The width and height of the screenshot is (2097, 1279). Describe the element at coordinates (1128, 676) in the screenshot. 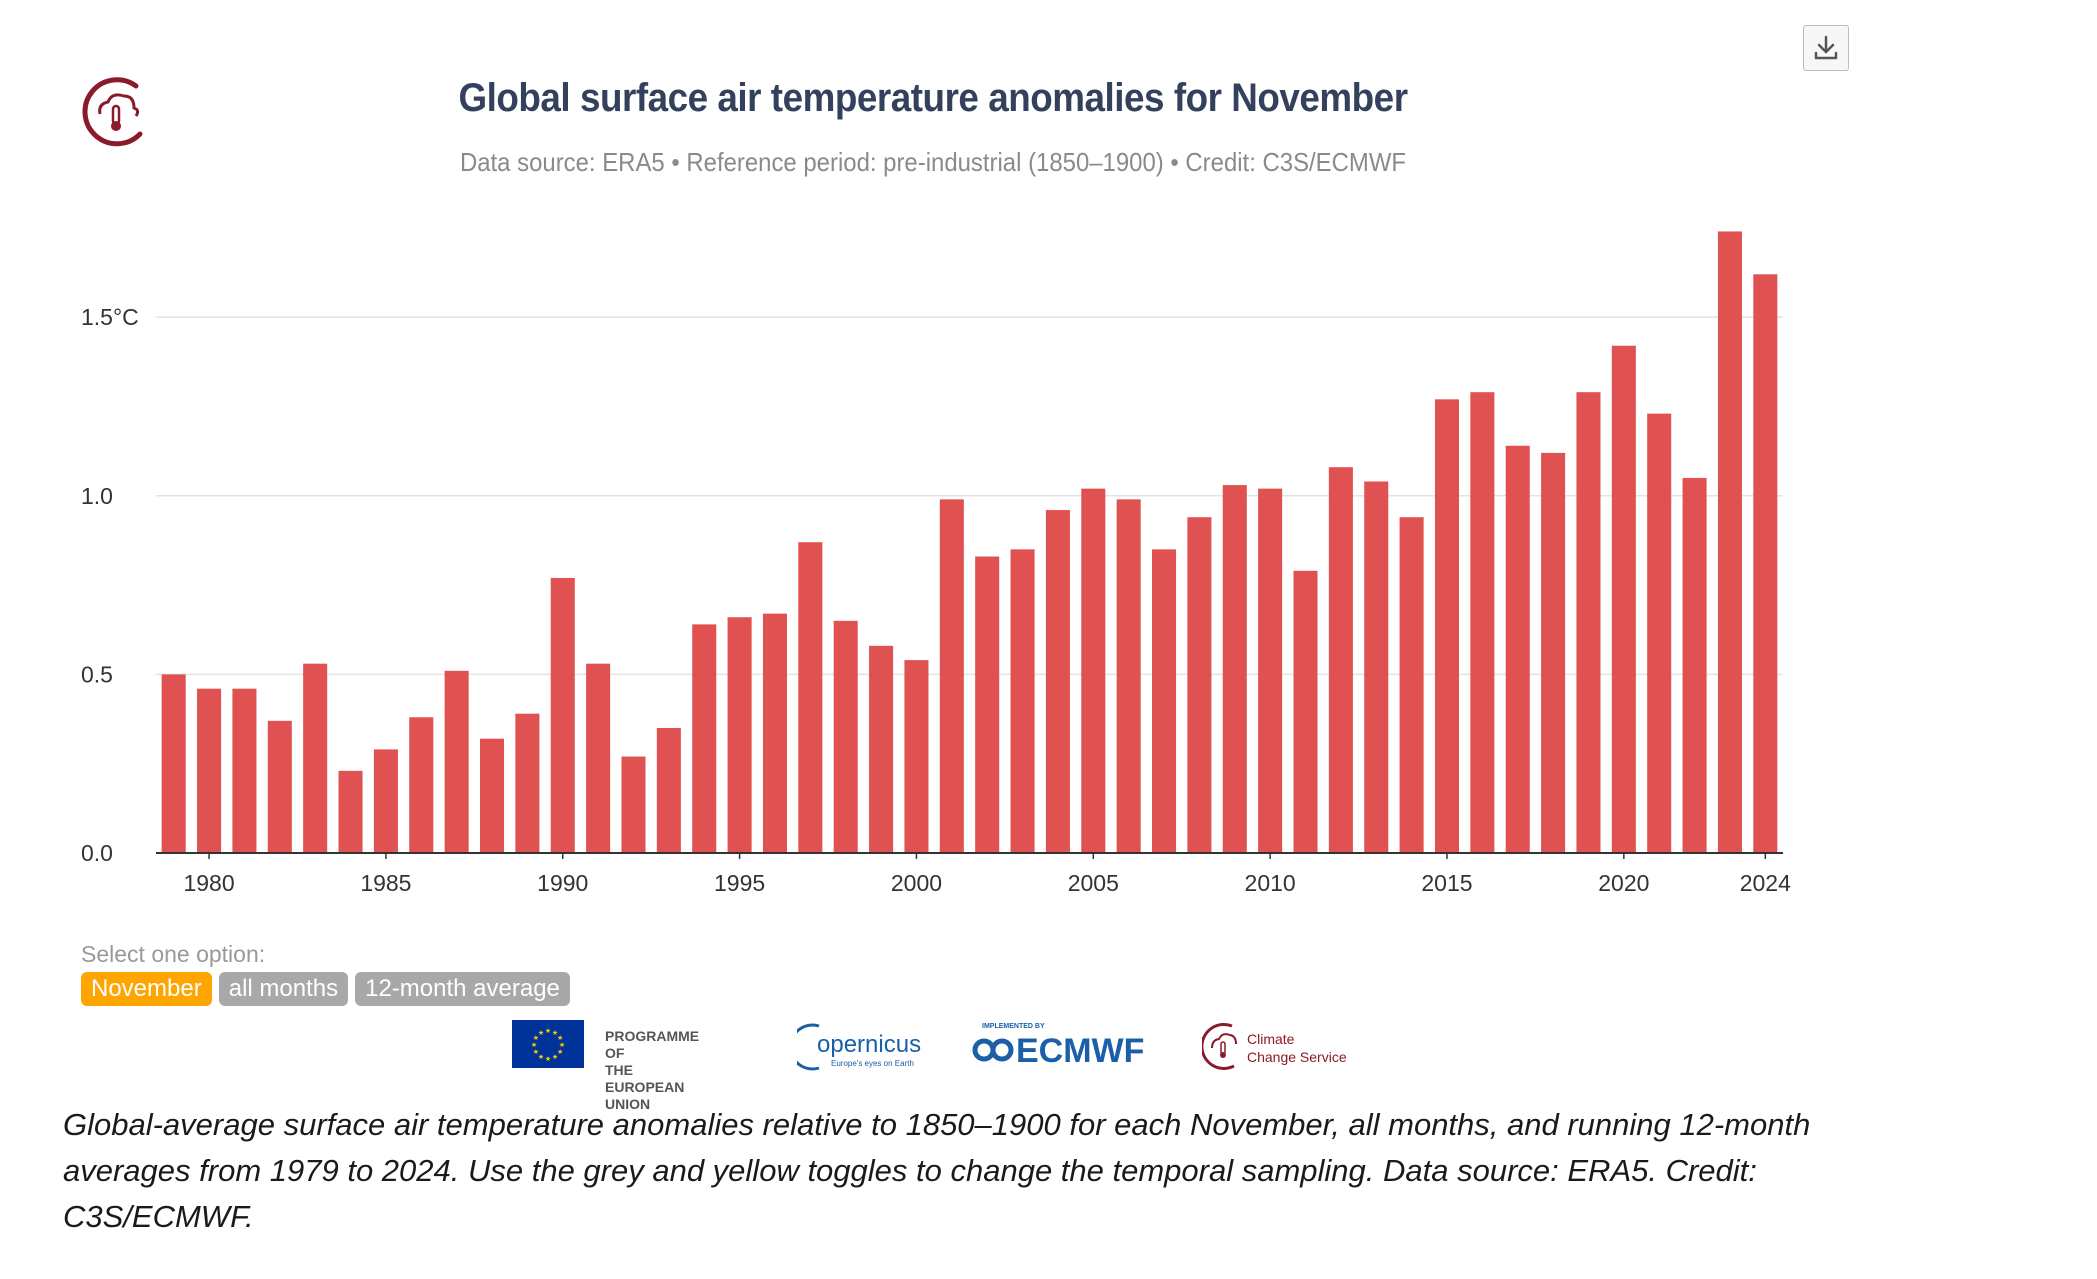

I see `bar-2006` at that location.